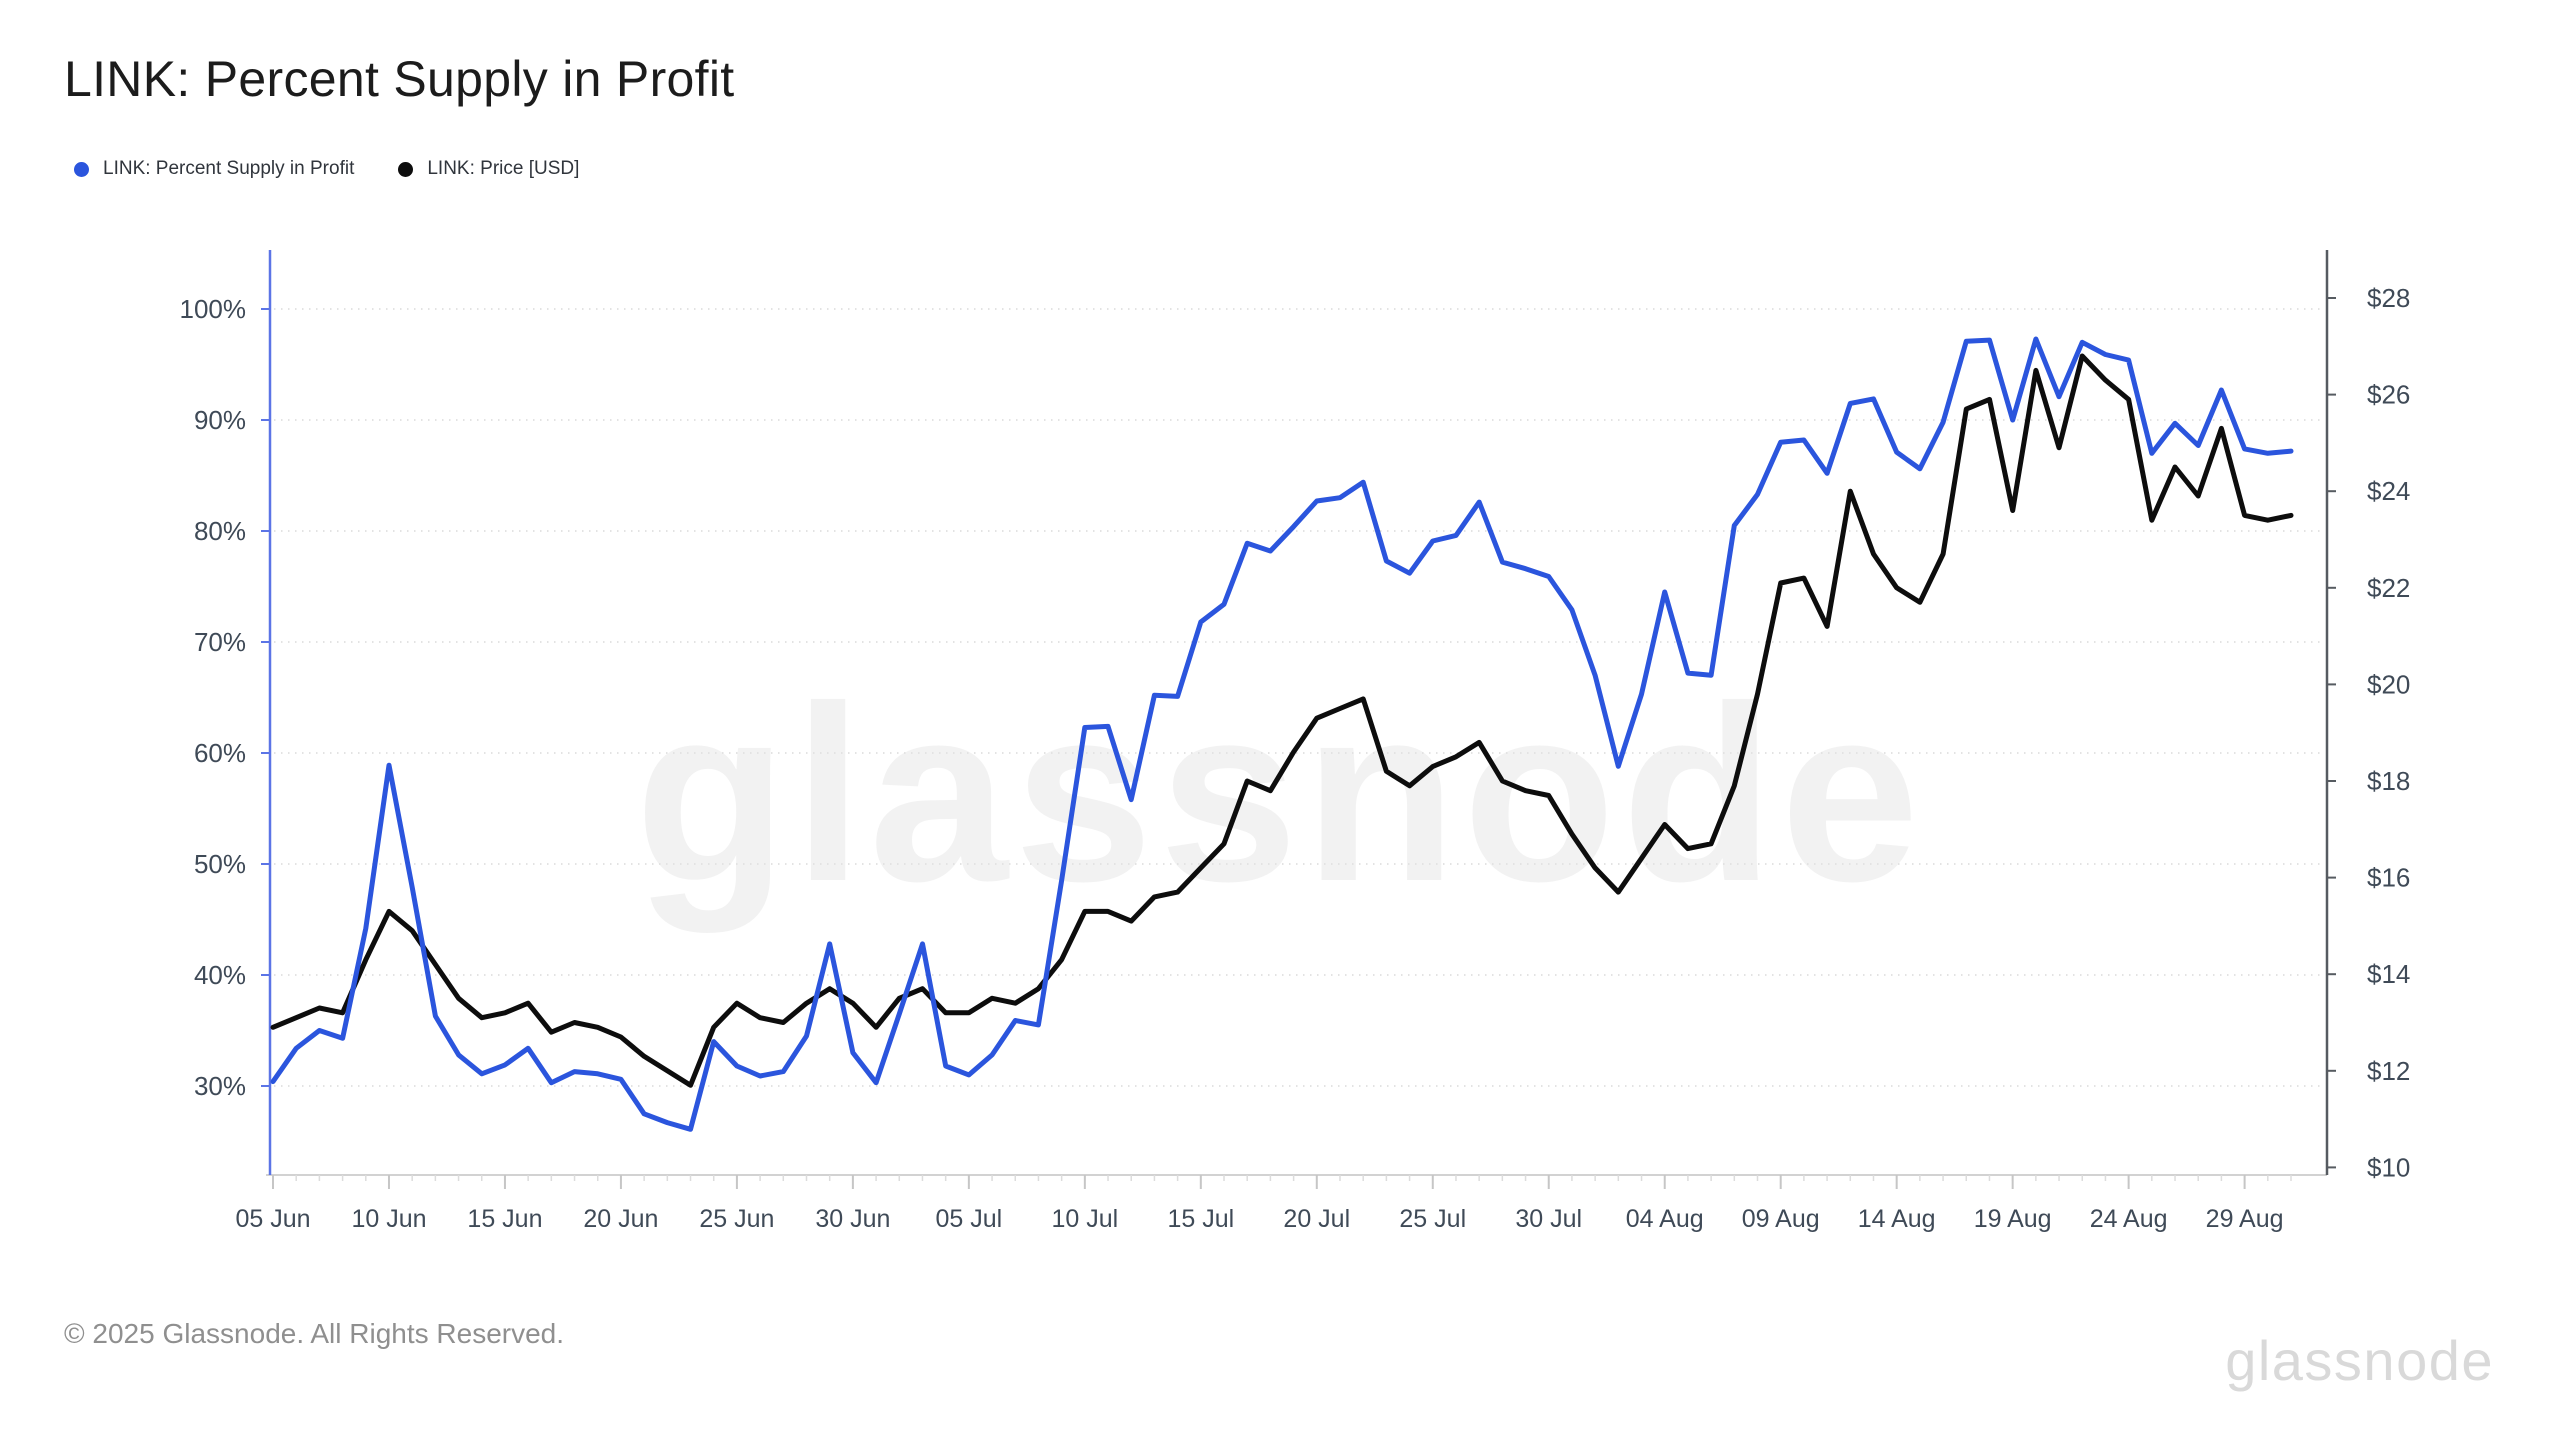  What do you see at coordinates (620, 1219) in the screenshot?
I see `x-tick-label: 20 Jun` at bounding box center [620, 1219].